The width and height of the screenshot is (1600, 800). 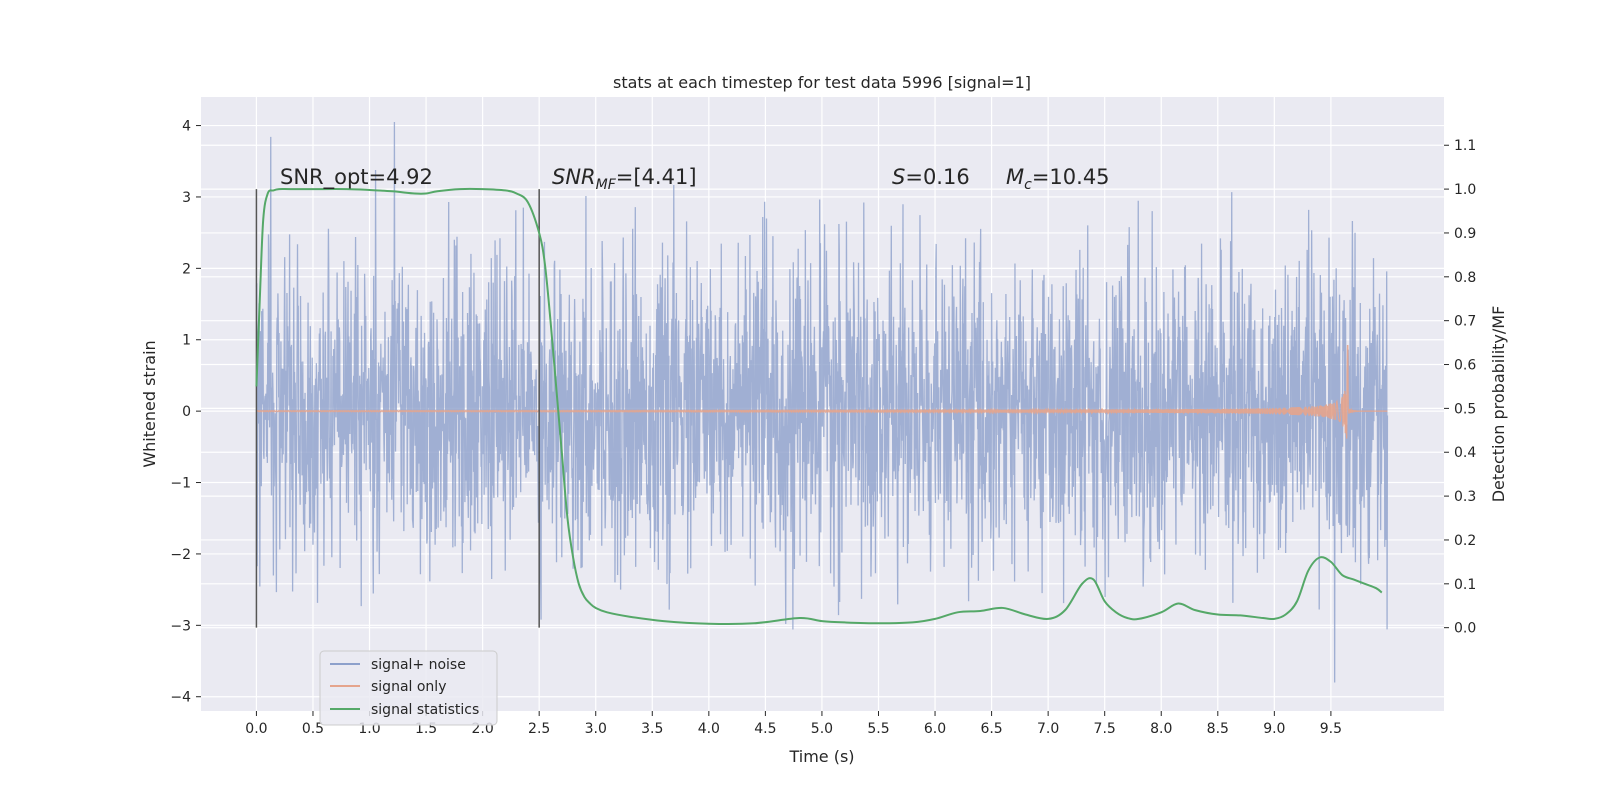 I want to click on y-axis-label: Whitened strain, so click(x=149, y=403).